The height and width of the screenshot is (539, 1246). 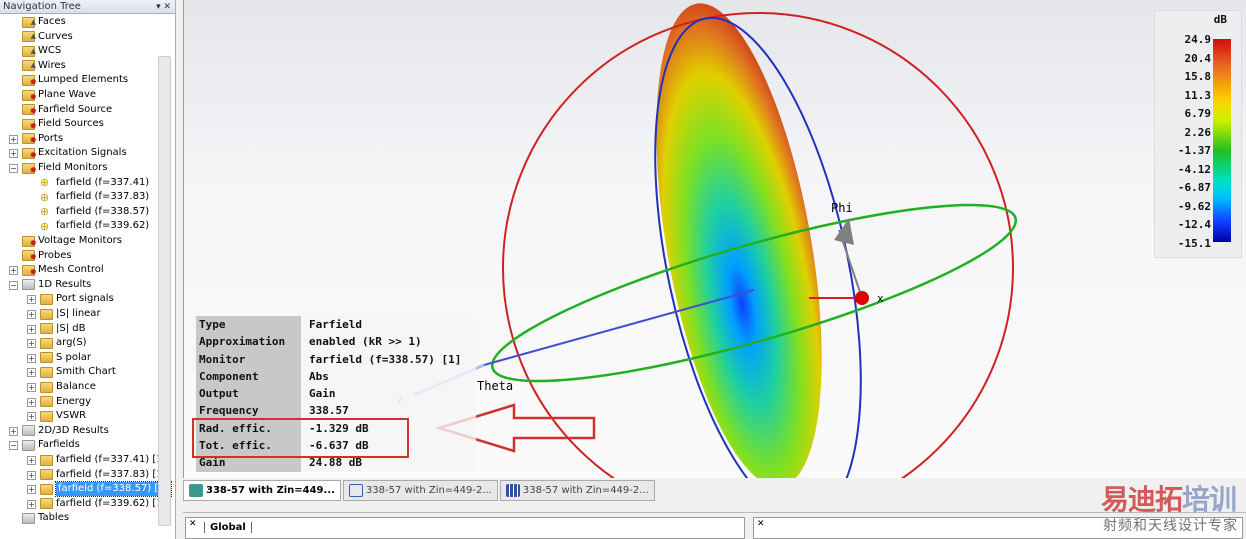 I want to click on tree-item: farfield (f=338.57) [1], so click(x=106, y=489).